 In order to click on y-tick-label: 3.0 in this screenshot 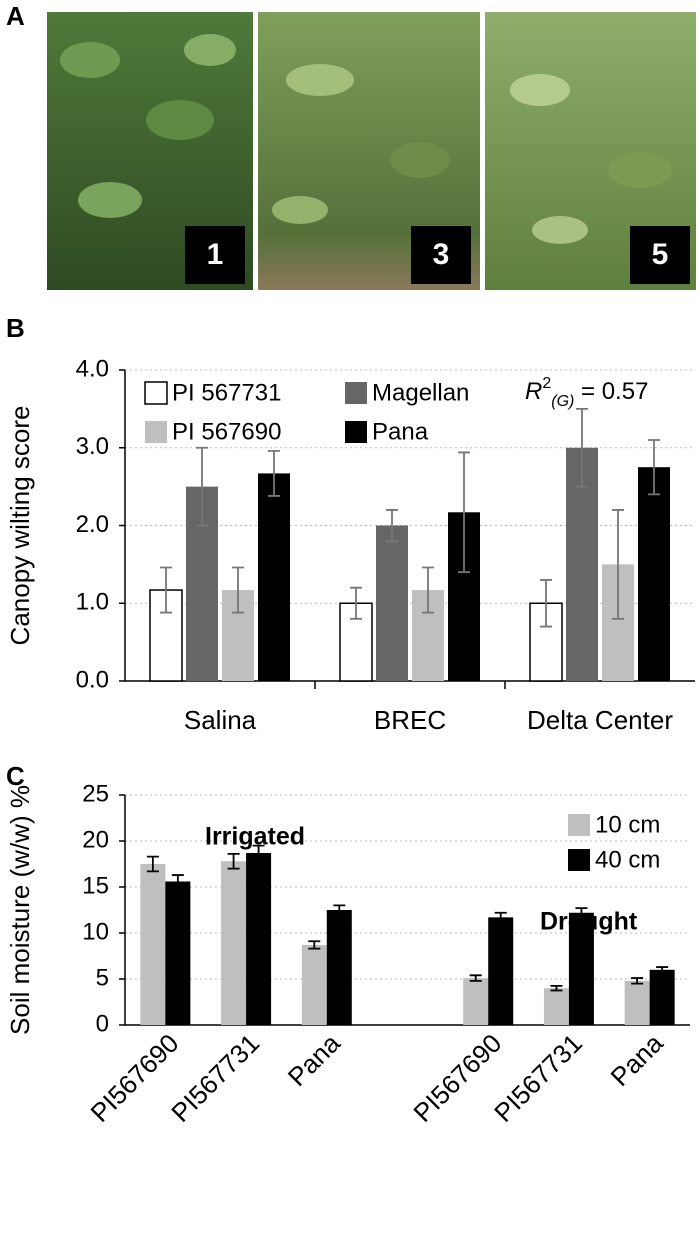, I will do `click(92, 446)`.